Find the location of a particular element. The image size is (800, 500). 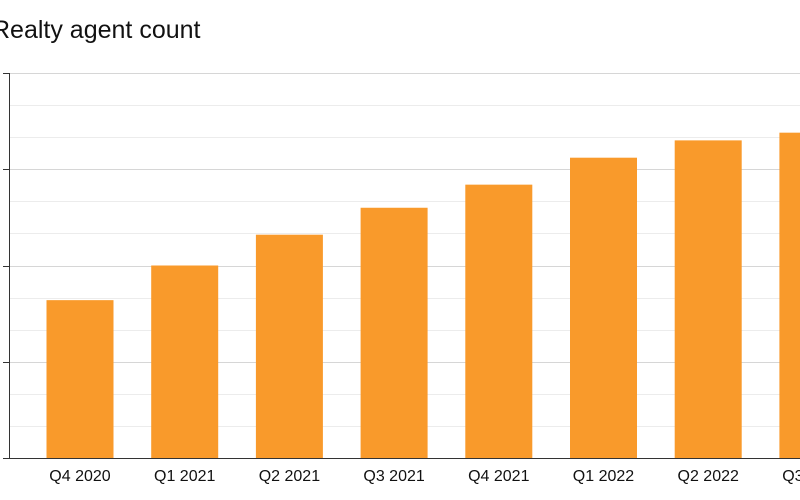

bar-q3-2021 is located at coordinates (394, 332).